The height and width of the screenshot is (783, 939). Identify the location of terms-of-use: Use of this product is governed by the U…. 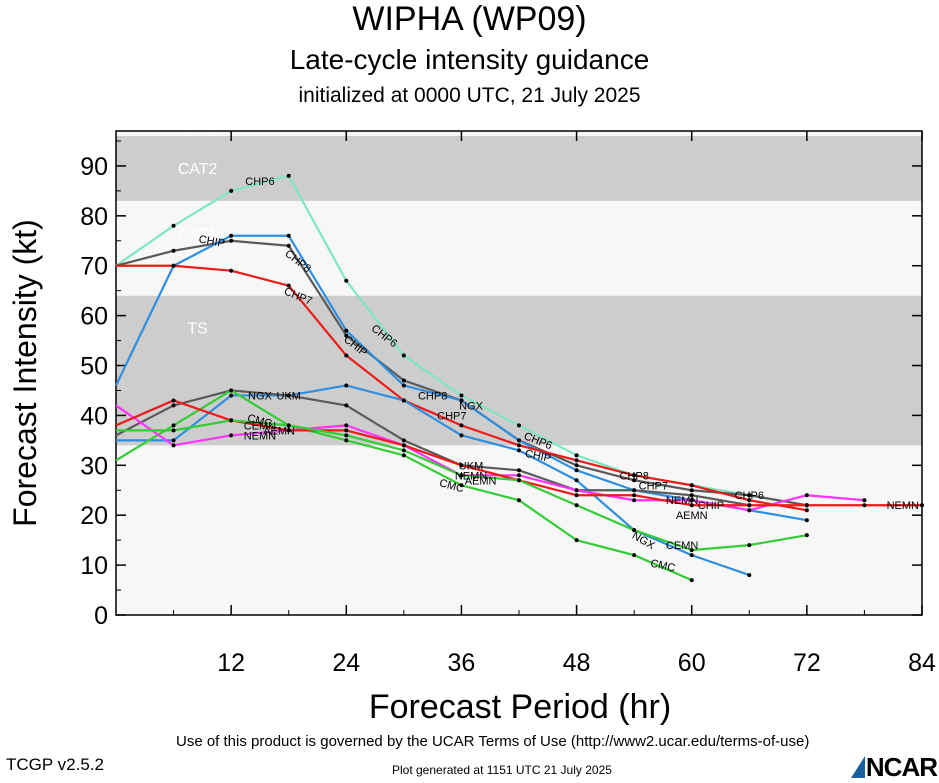
(493, 741).